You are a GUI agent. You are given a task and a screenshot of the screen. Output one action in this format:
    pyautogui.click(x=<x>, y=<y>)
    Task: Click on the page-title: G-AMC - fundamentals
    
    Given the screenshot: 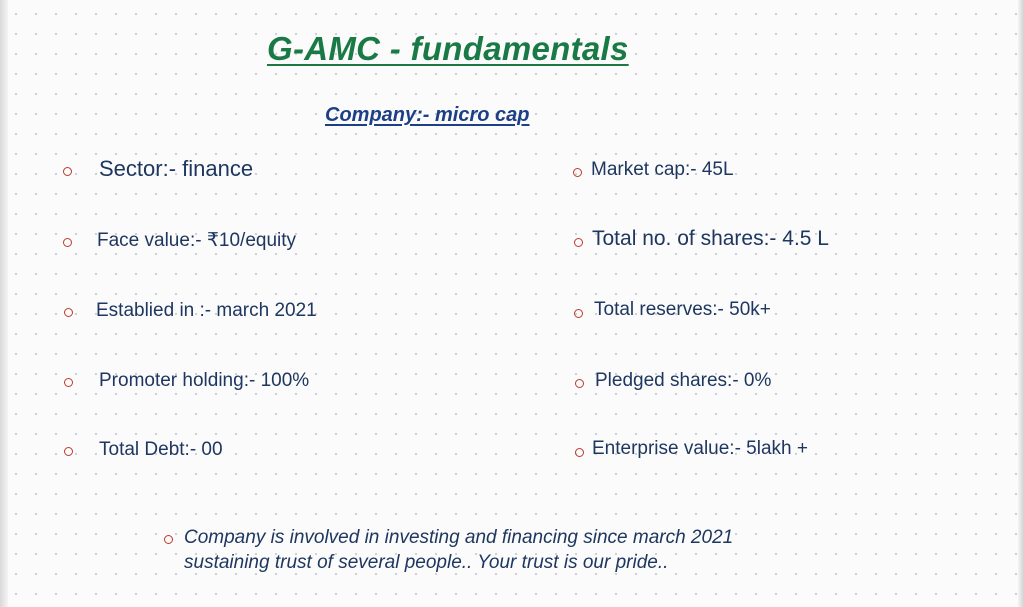 What is the action you would take?
    pyautogui.click(x=448, y=48)
    